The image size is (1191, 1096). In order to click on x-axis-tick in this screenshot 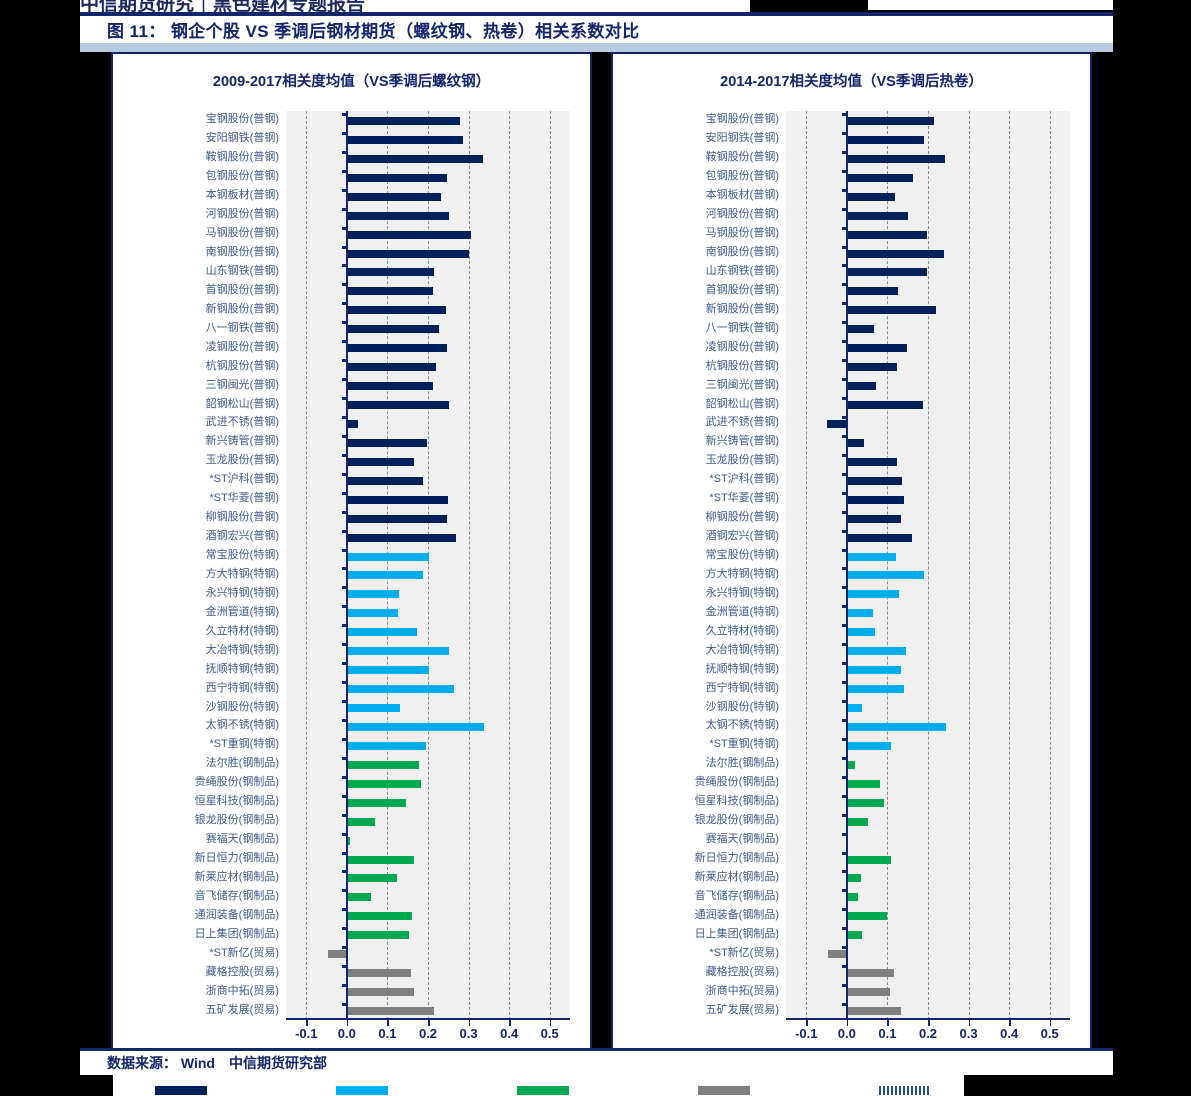, I will do `click(550, 1023)`.